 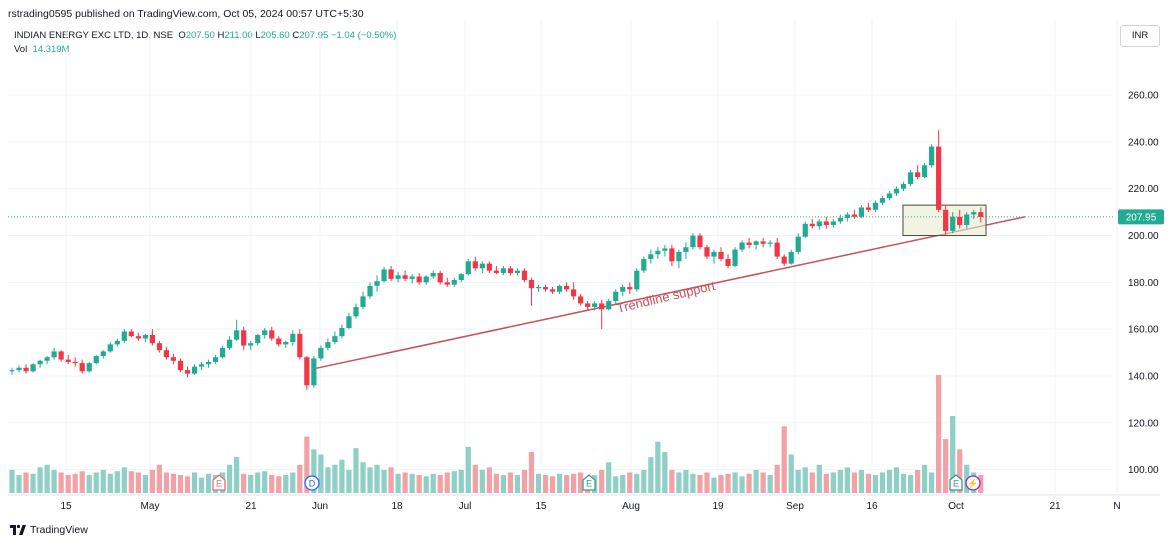 I want to click on x-tick-label: 18, so click(x=397, y=506).